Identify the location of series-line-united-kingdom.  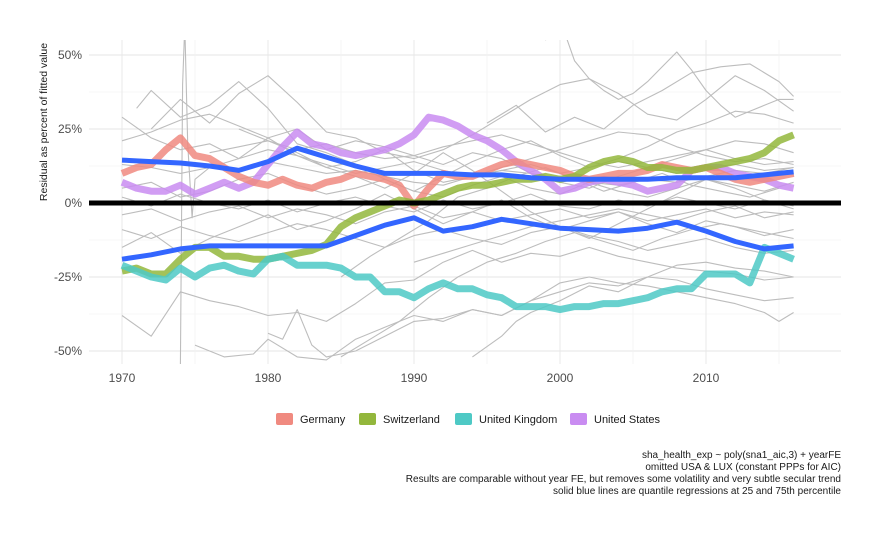
(457, 278).